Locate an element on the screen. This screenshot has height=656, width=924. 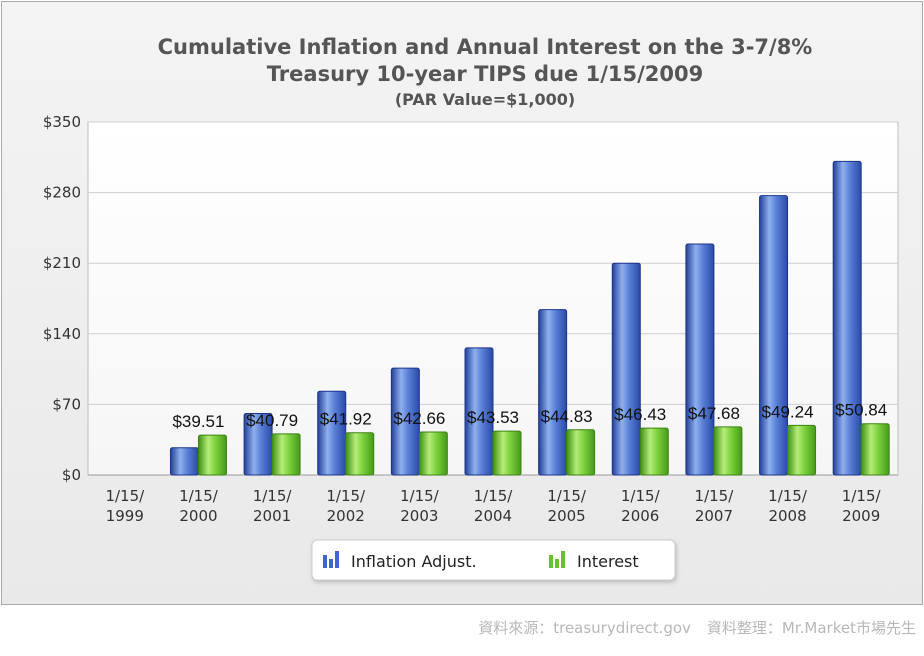
legend-item-interest: Interest is located at coordinates (594, 561).